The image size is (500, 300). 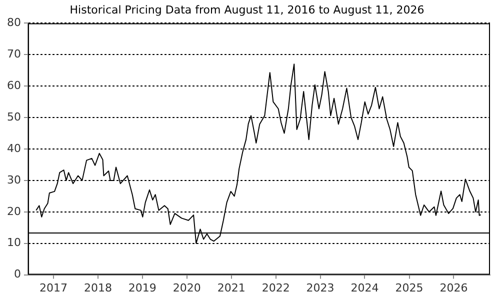 I want to click on x-tick-label: 2025, so click(x=409, y=287).